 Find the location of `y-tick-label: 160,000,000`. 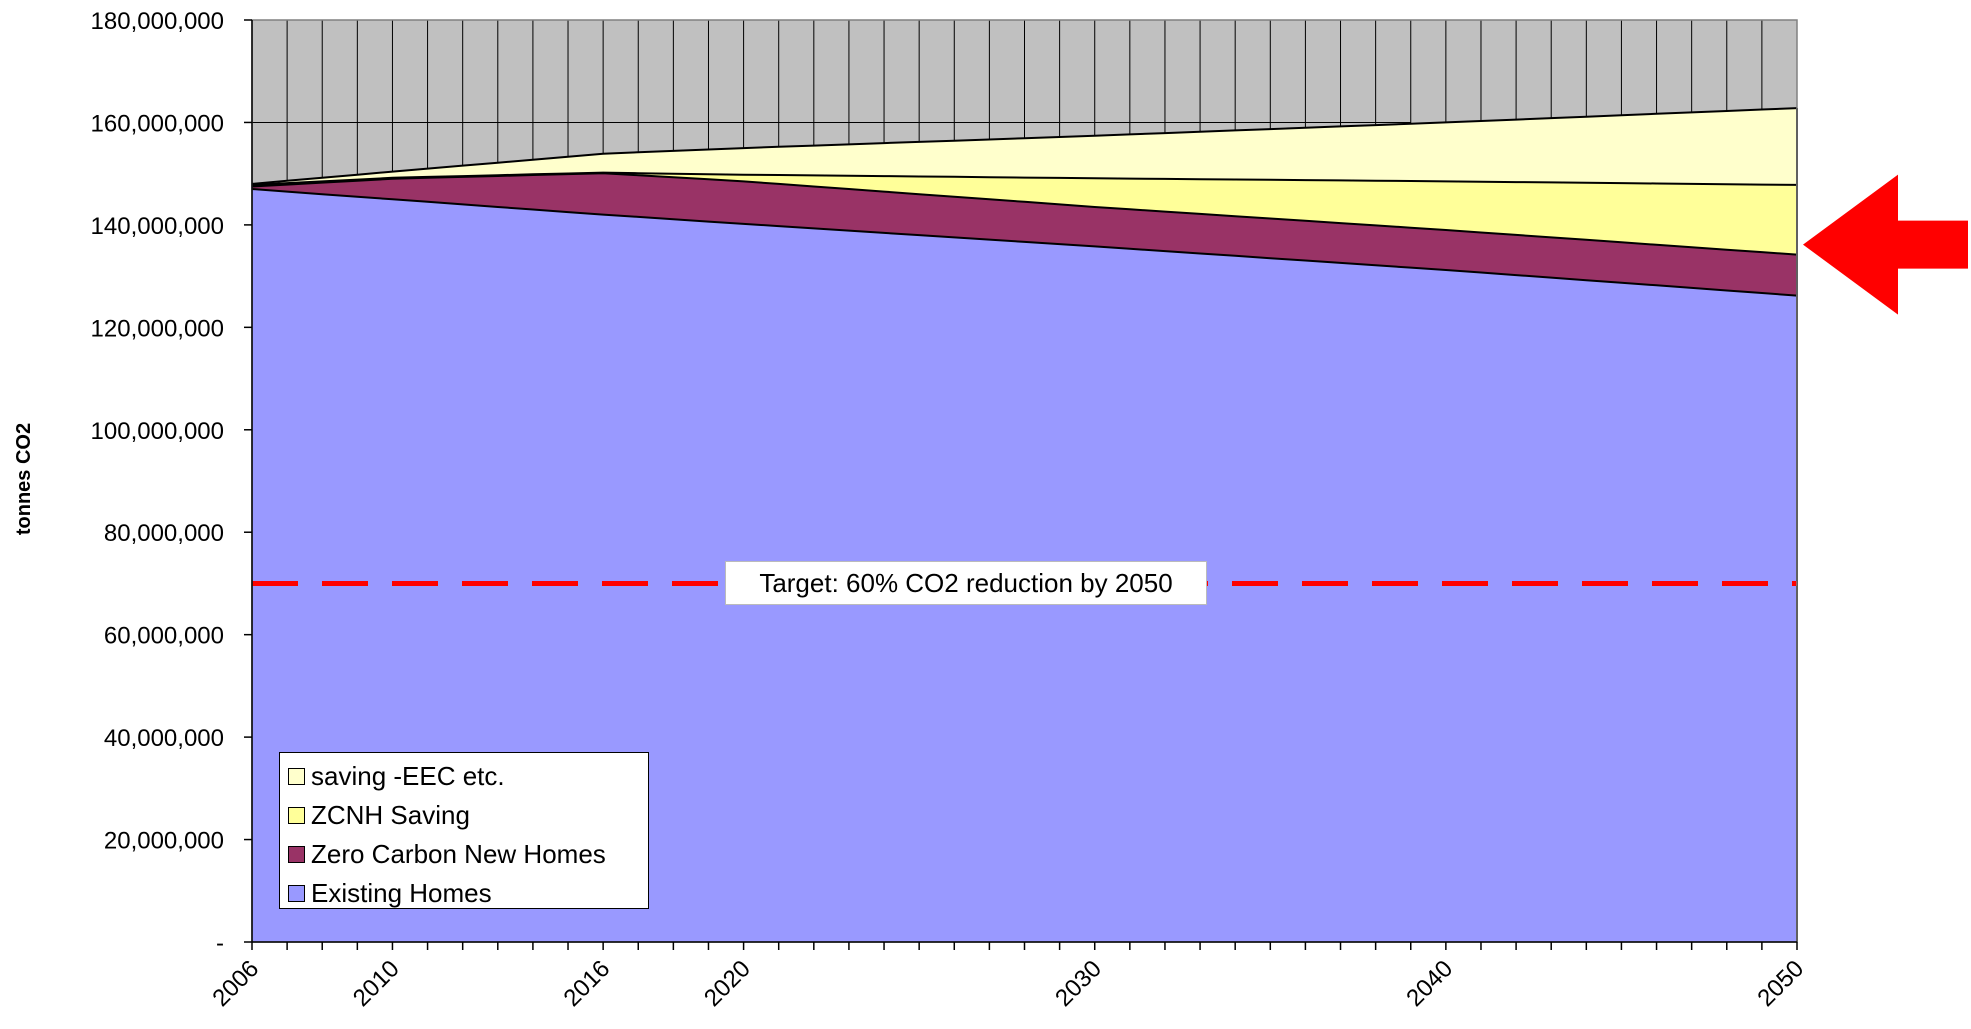

y-tick-label: 160,000,000 is located at coordinates (157, 123).